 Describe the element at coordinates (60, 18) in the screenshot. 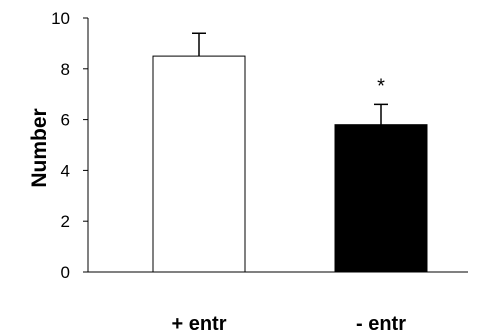

I see `y-tick-label: 10` at that location.